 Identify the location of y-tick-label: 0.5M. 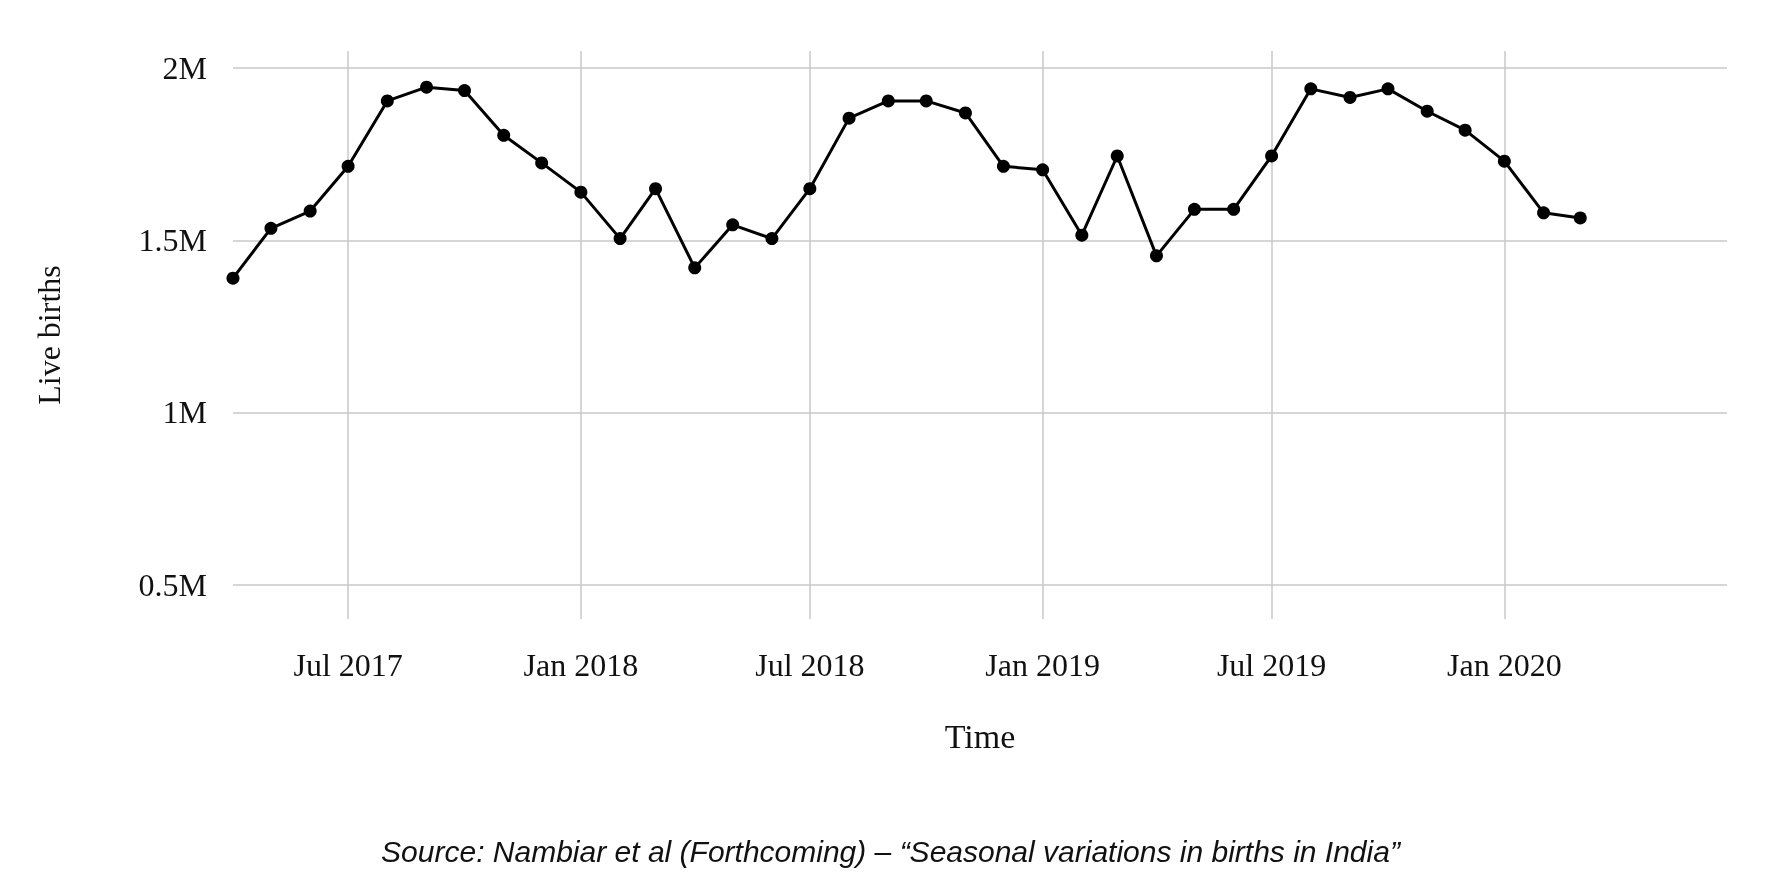
(172, 584).